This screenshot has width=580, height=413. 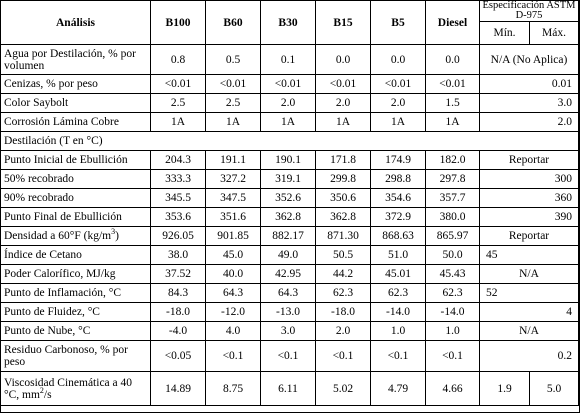 What do you see at coordinates (529, 331) in the screenshot?
I see `cell-spec: N/A` at bounding box center [529, 331].